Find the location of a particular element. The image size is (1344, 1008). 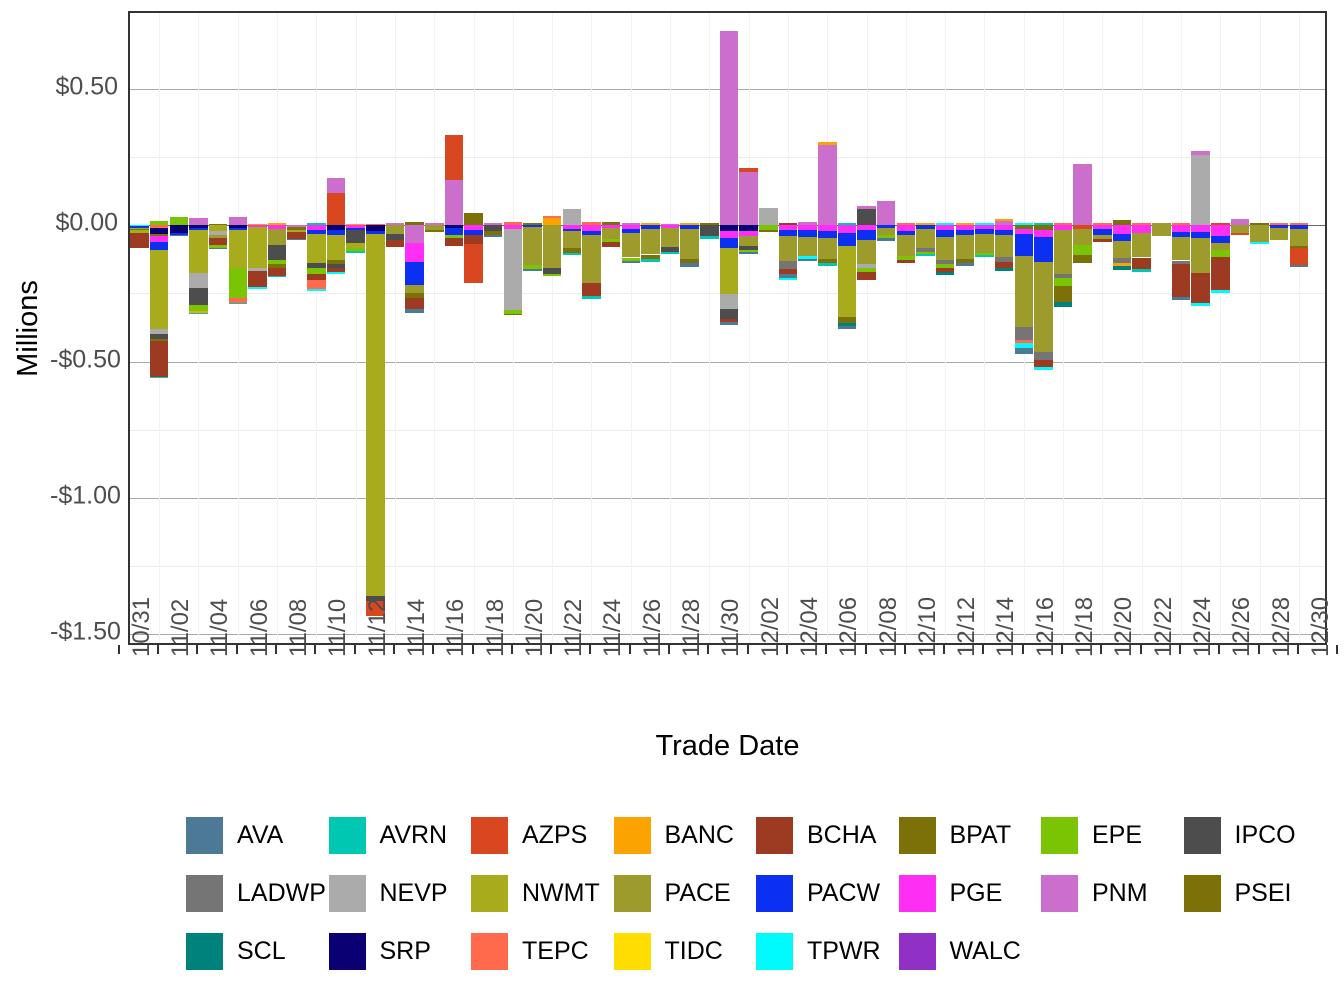

legend-item-tidc: TIDC is located at coordinates (685, 951).